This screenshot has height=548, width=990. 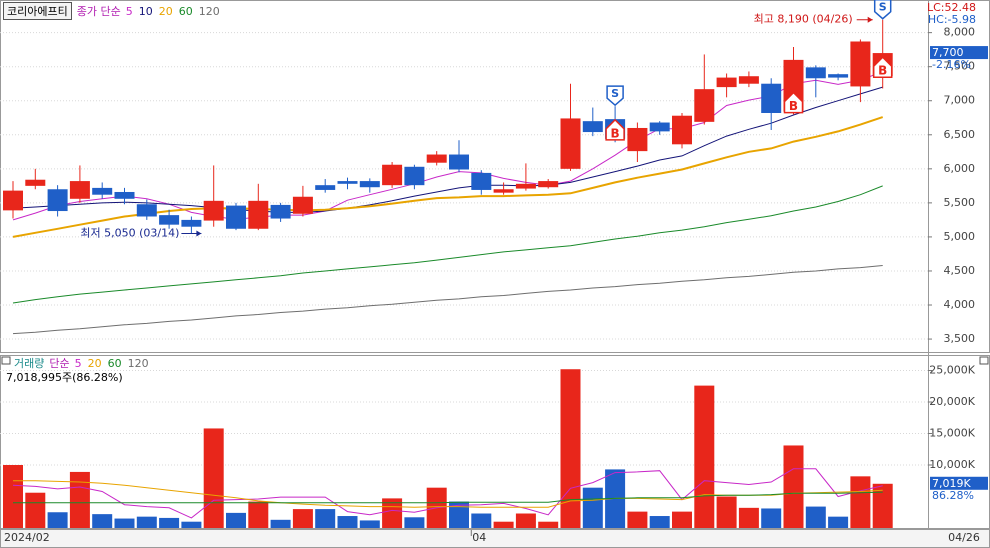 What do you see at coordinates (98, 11) in the screenshot?
I see `legend-prefix: 종가 단순` at bounding box center [98, 11].